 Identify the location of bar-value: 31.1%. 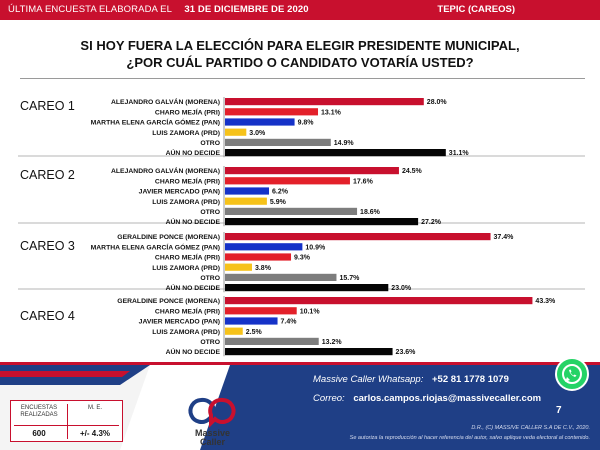
(459, 153).